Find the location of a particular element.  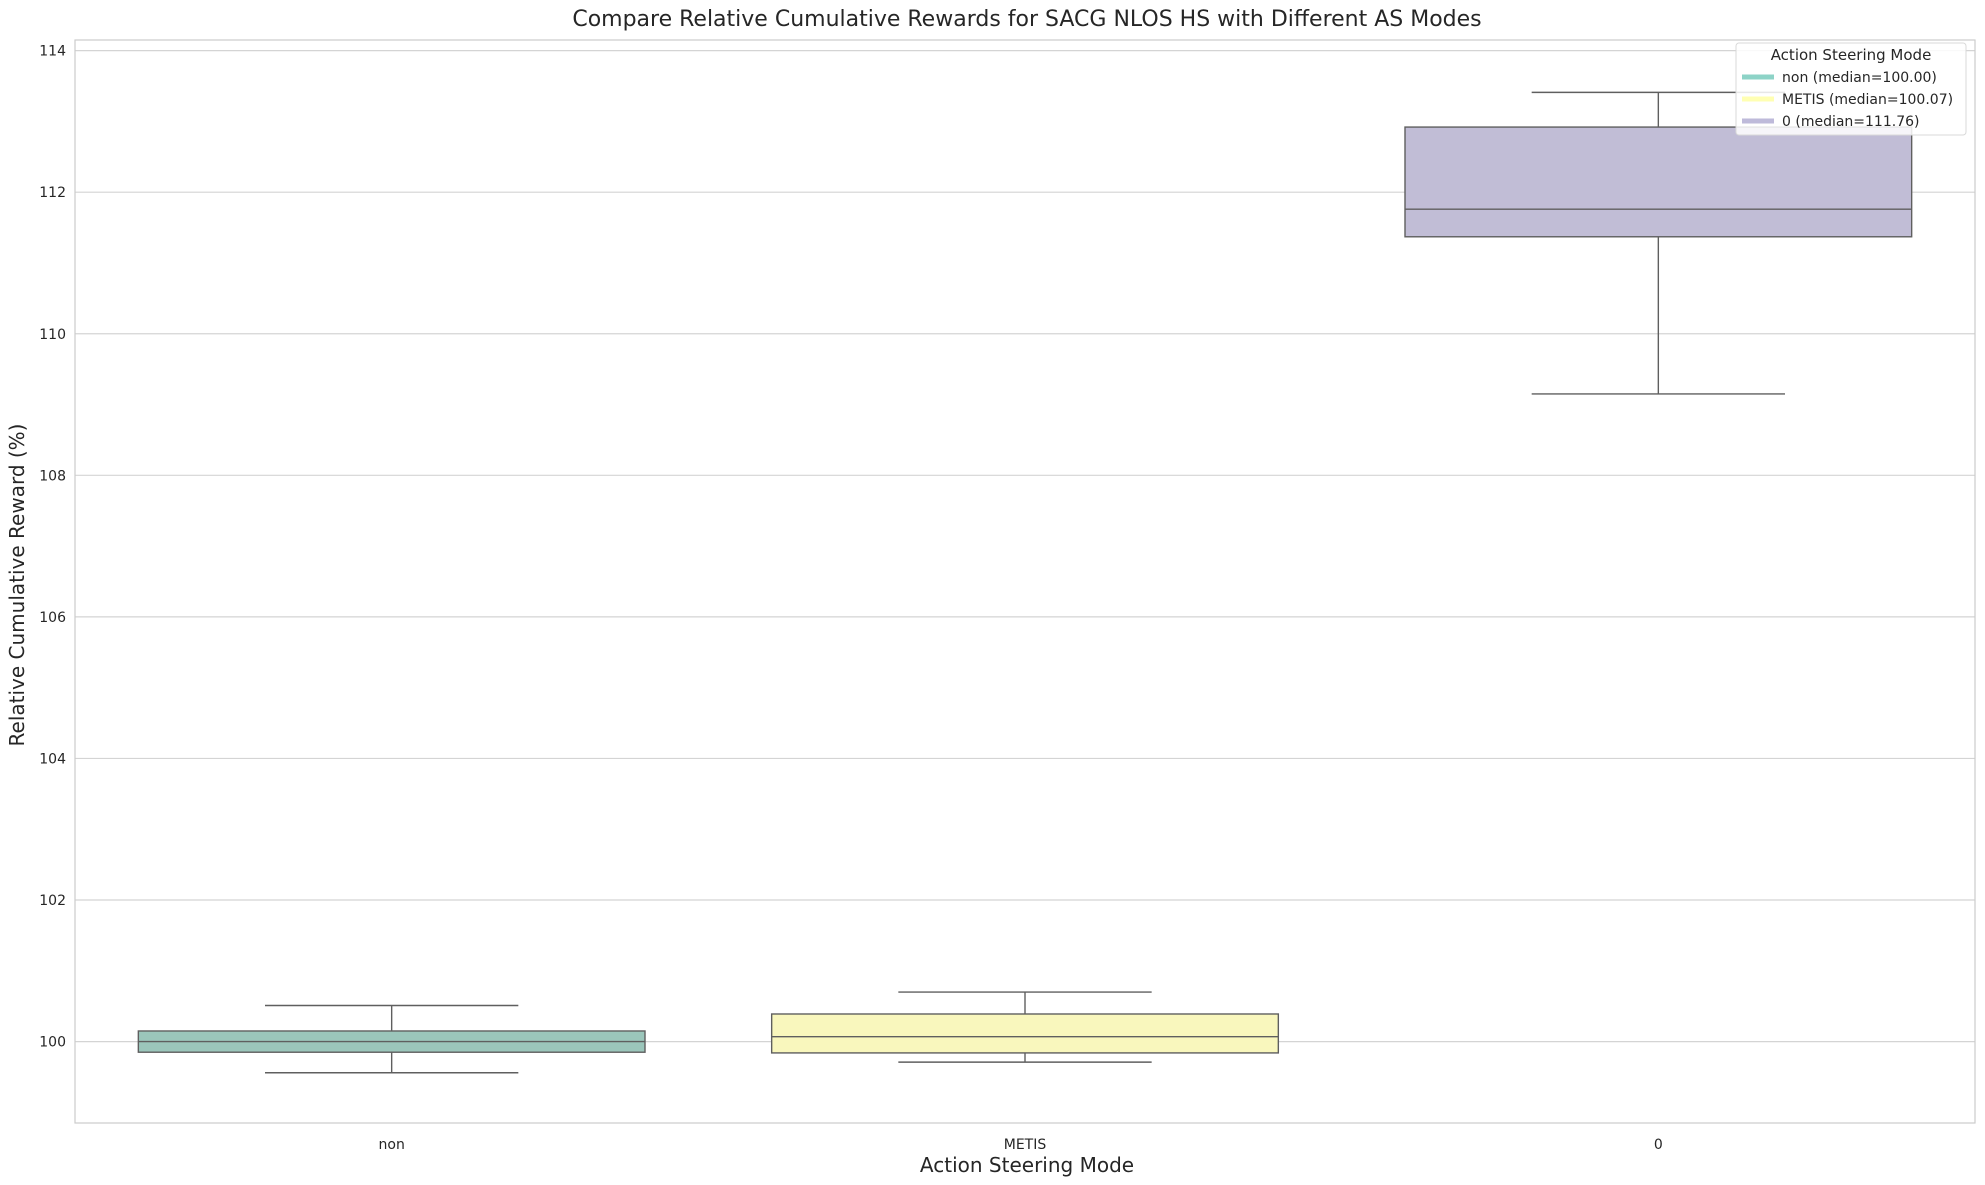

legend-entry-3: 0 (median=111.76) is located at coordinates (1830, 122).